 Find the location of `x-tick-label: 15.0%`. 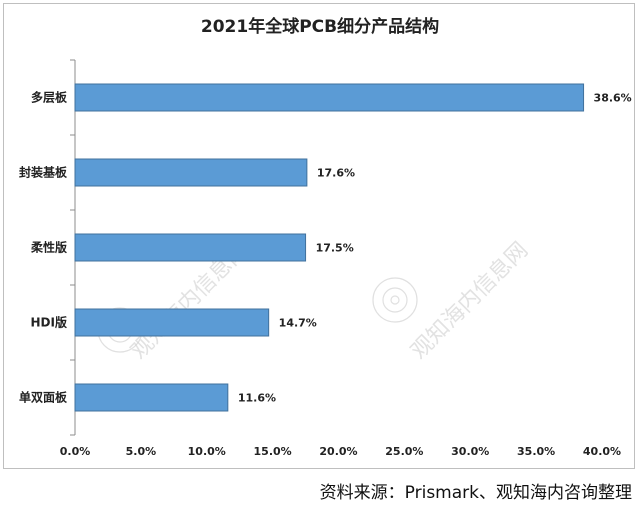

x-tick-label: 15.0% is located at coordinates (273, 451).